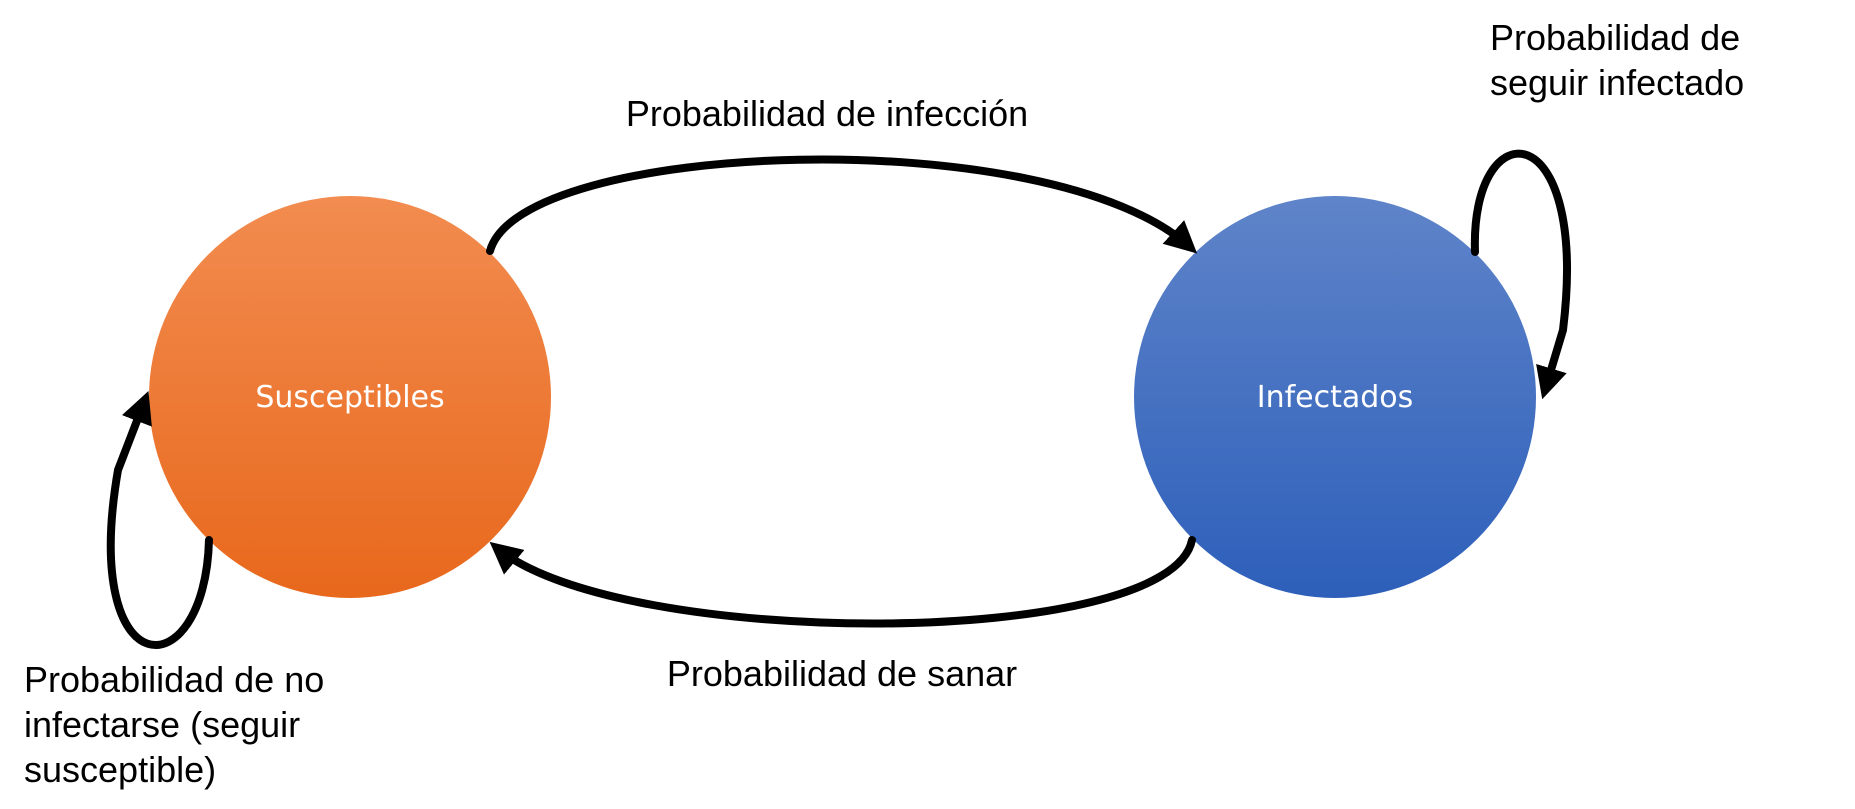 The image size is (1855, 809). I want to click on arrow-infection, so click(842, 205).